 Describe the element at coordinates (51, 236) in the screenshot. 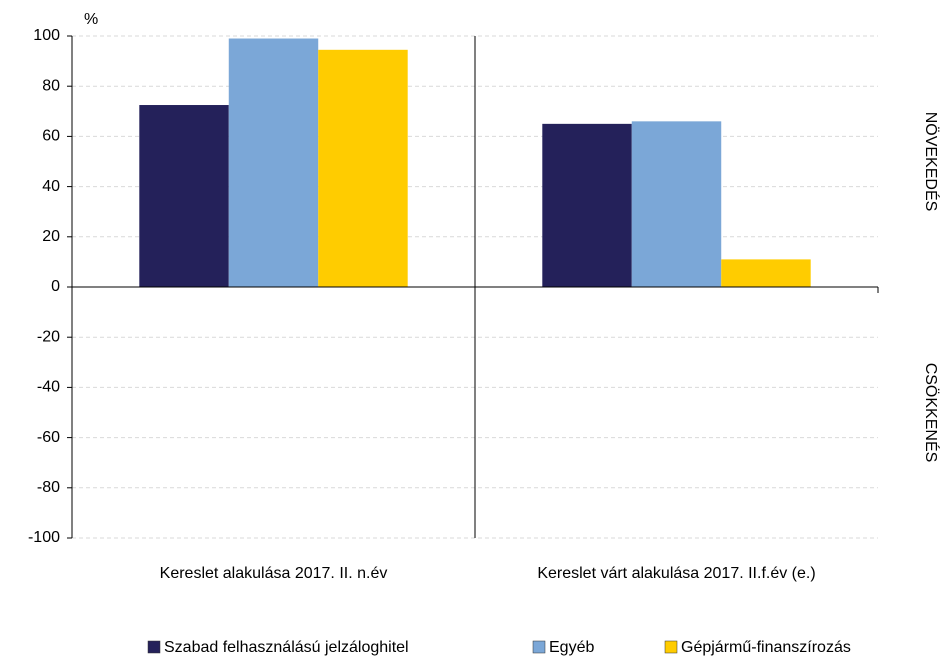

I see `y-tick-label: 20` at that location.